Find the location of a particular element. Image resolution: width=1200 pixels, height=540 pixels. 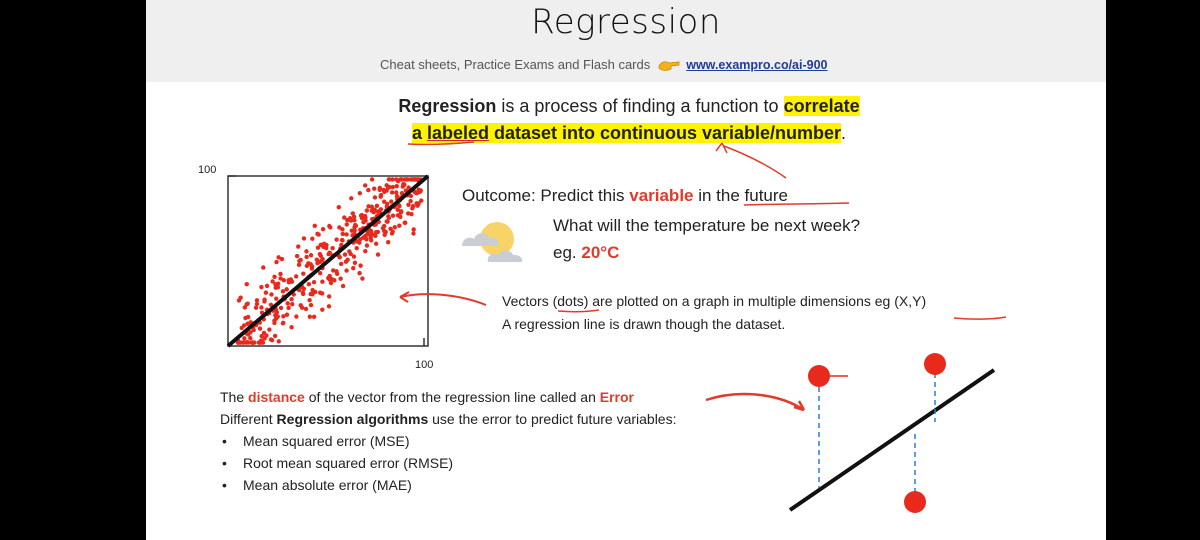

definition-labeled: labeled is located at coordinates (457, 133).